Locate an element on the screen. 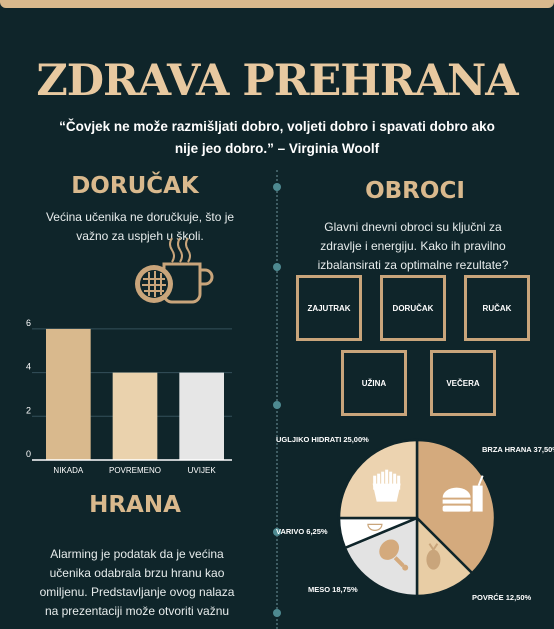  page-title: ZDRAVA PREHRANA is located at coordinates (277, 81).